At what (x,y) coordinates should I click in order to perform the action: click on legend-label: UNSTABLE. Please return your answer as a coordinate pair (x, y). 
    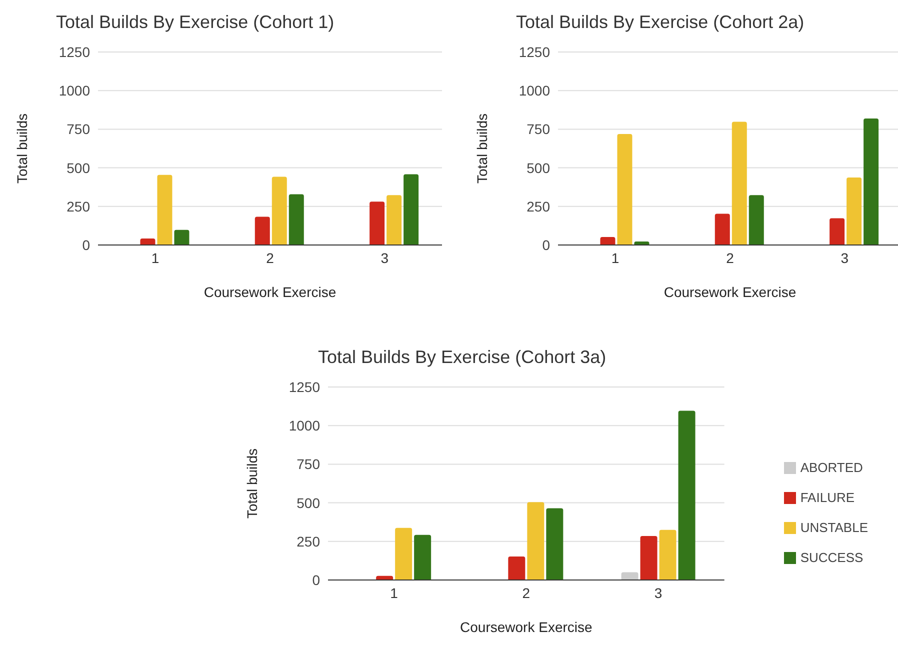
    Looking at the image, I should click on (834, 527).